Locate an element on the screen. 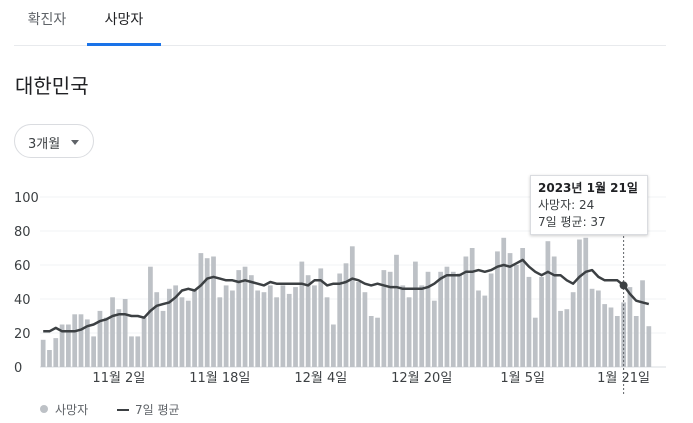  x-tick-label: 12월 20일 is located at coordinates (421, 378).